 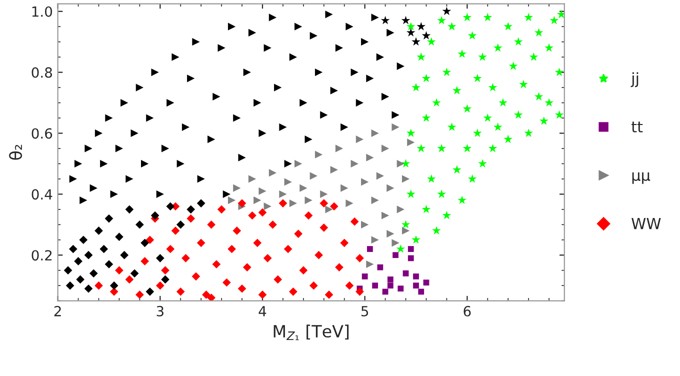 I want to click on y-tick-label: 0.8, so click(x=42, y=72).